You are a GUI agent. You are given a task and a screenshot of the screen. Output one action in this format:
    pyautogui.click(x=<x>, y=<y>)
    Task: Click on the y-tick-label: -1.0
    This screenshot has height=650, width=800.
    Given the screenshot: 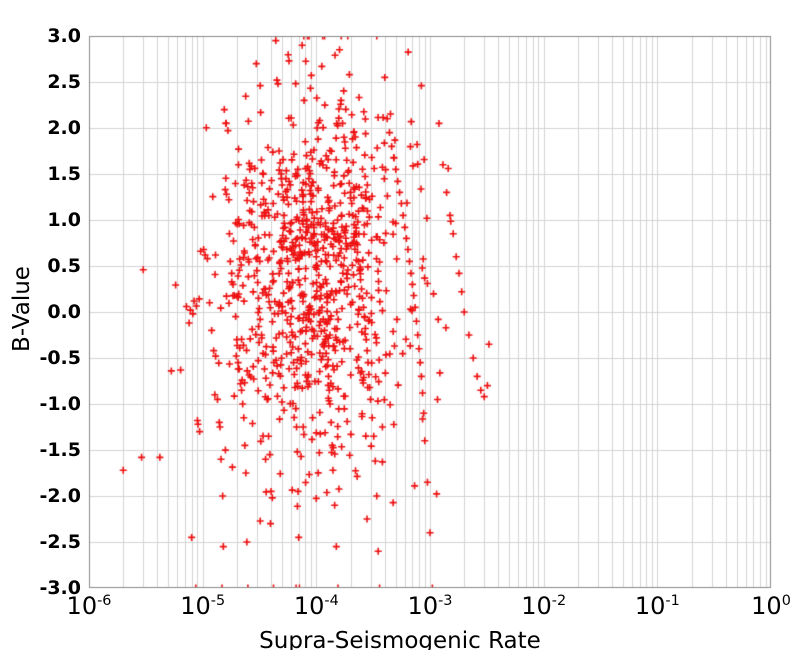 What is the action you would take?
    pyautogui.click(x=60, y=404)
    